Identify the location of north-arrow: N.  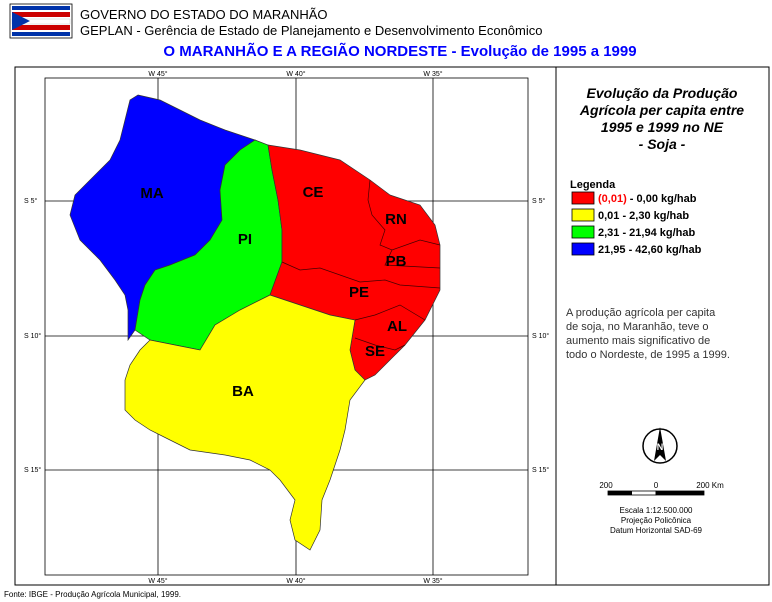
(660, 445).